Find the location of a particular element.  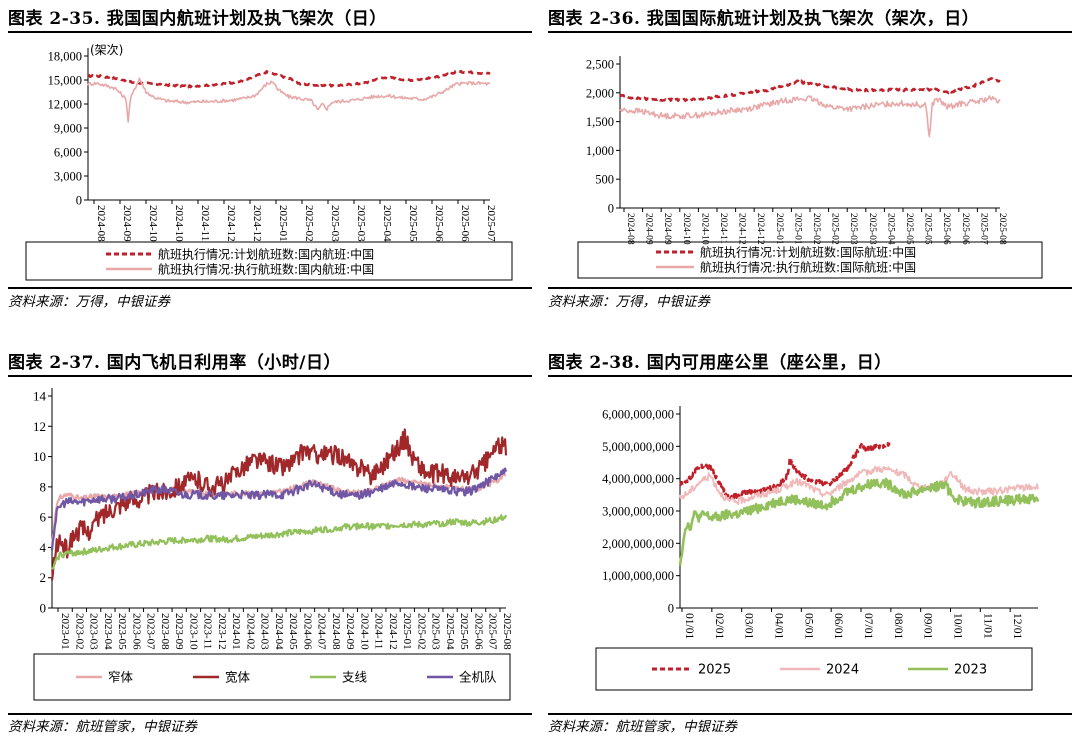

y-tick-label: 4,000,000,000 is located at coordinates (638, 479).